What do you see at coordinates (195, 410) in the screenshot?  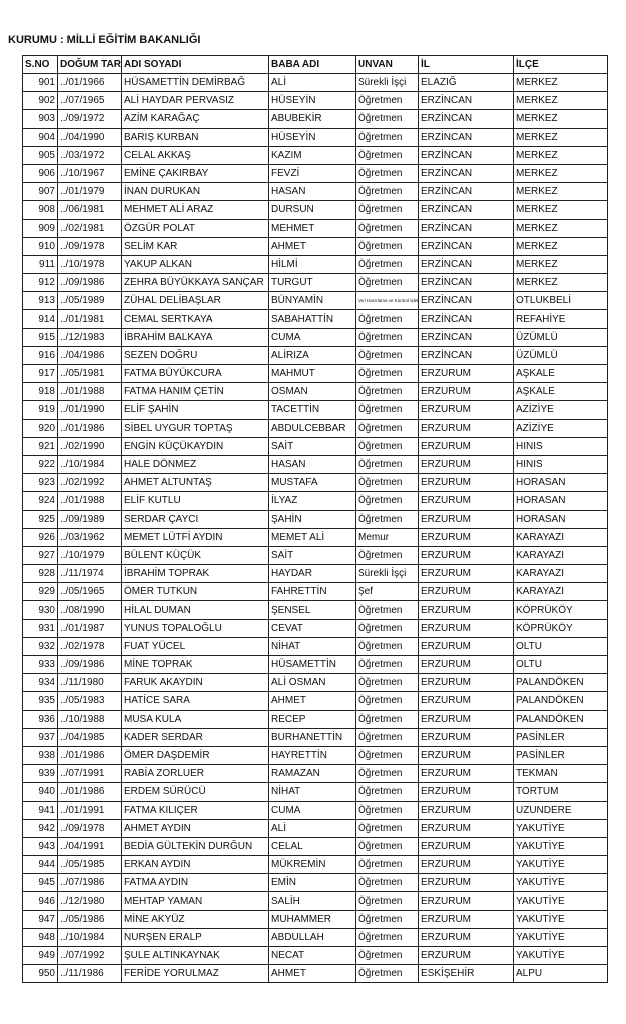 I see `table-cell: ELİF ŞAHİN` at bounding box center [195, 410].